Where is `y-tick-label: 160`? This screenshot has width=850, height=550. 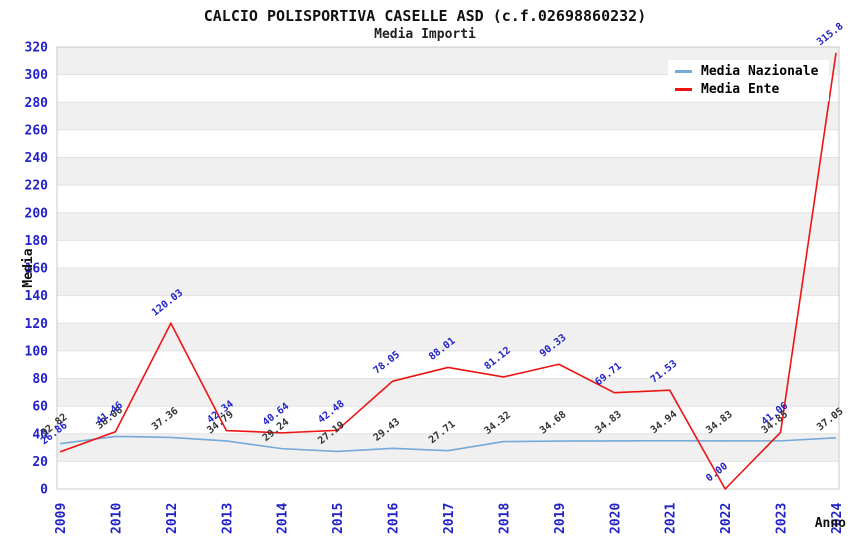 y-tick-label: 160 is located at coordinates (37, 269).